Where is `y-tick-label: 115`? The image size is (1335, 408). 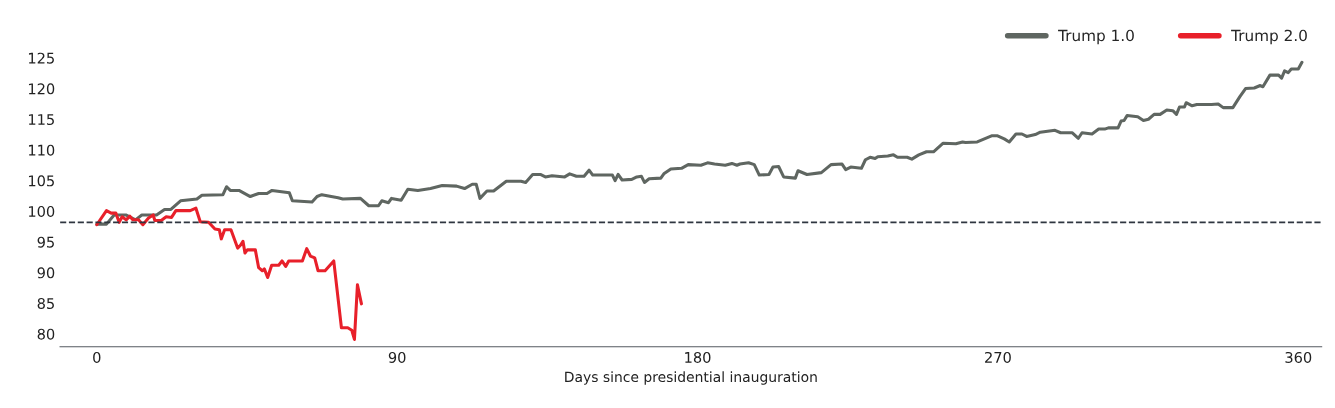
y-tick-label: 115 is located at coordinates (41, 120).